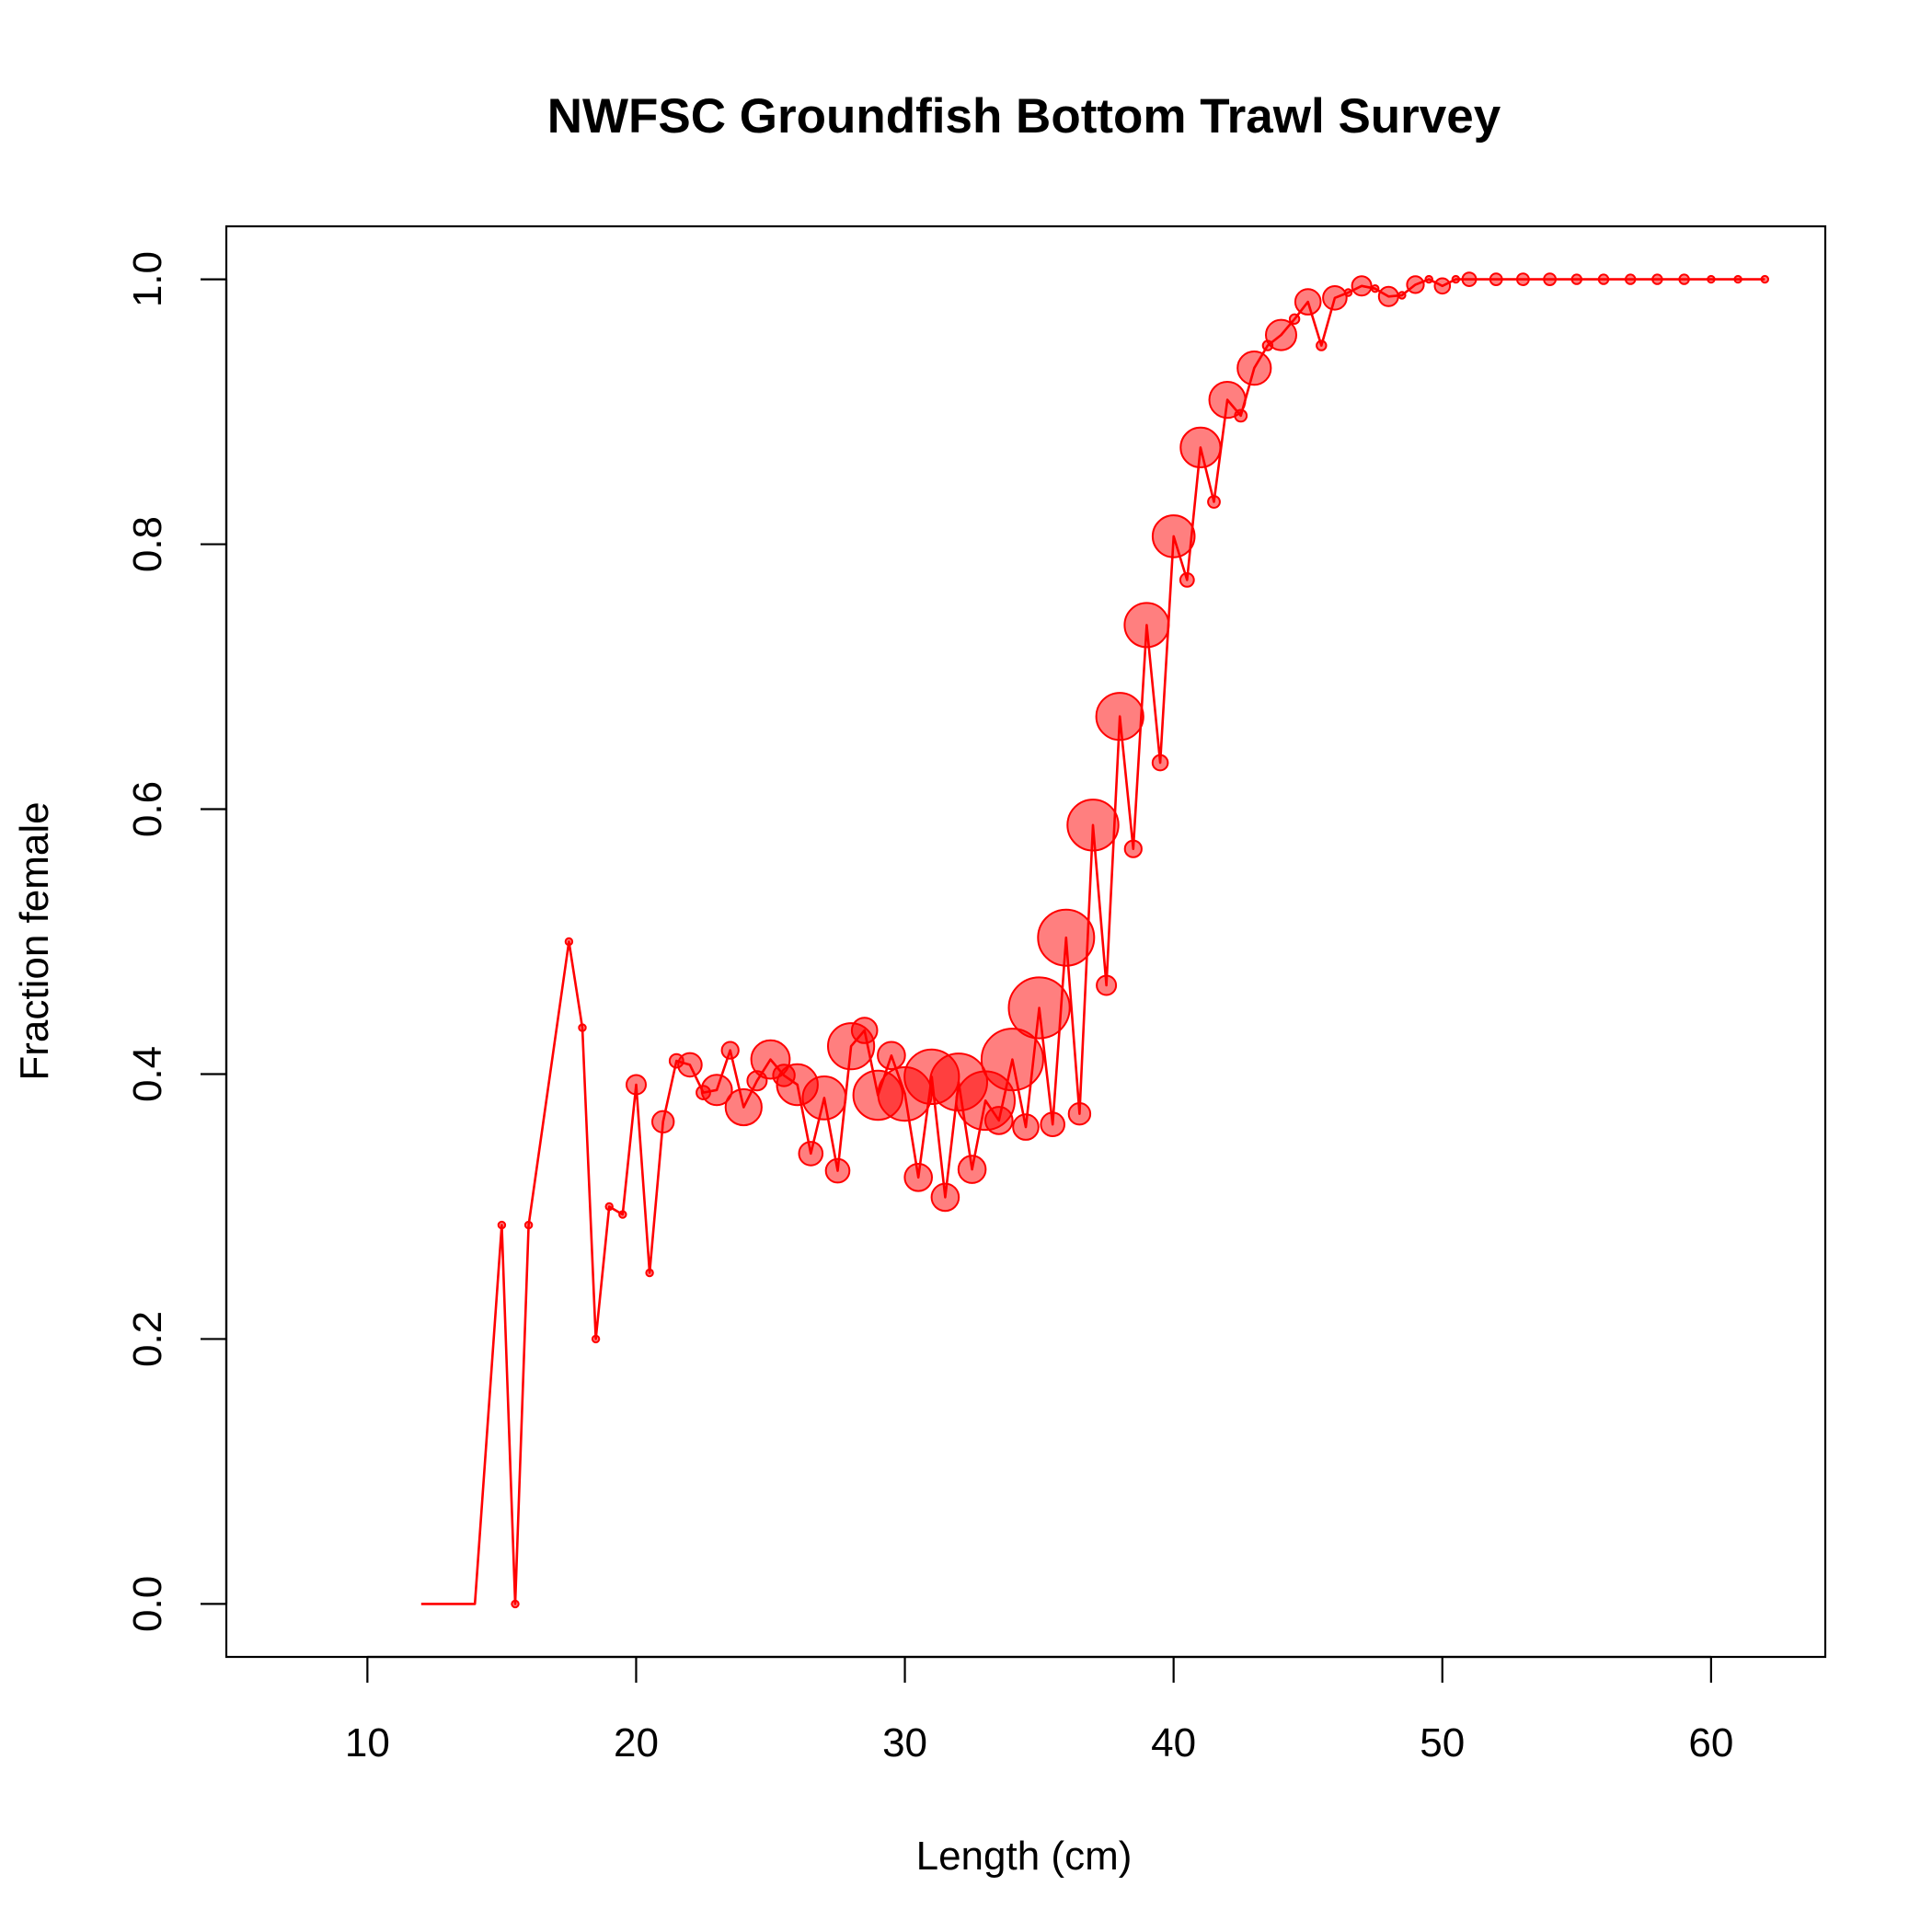 Image resolution: width=1932 pixels, height=1932 pixels. I want to click on y-tick-label: 0.6, so click(147, 809).